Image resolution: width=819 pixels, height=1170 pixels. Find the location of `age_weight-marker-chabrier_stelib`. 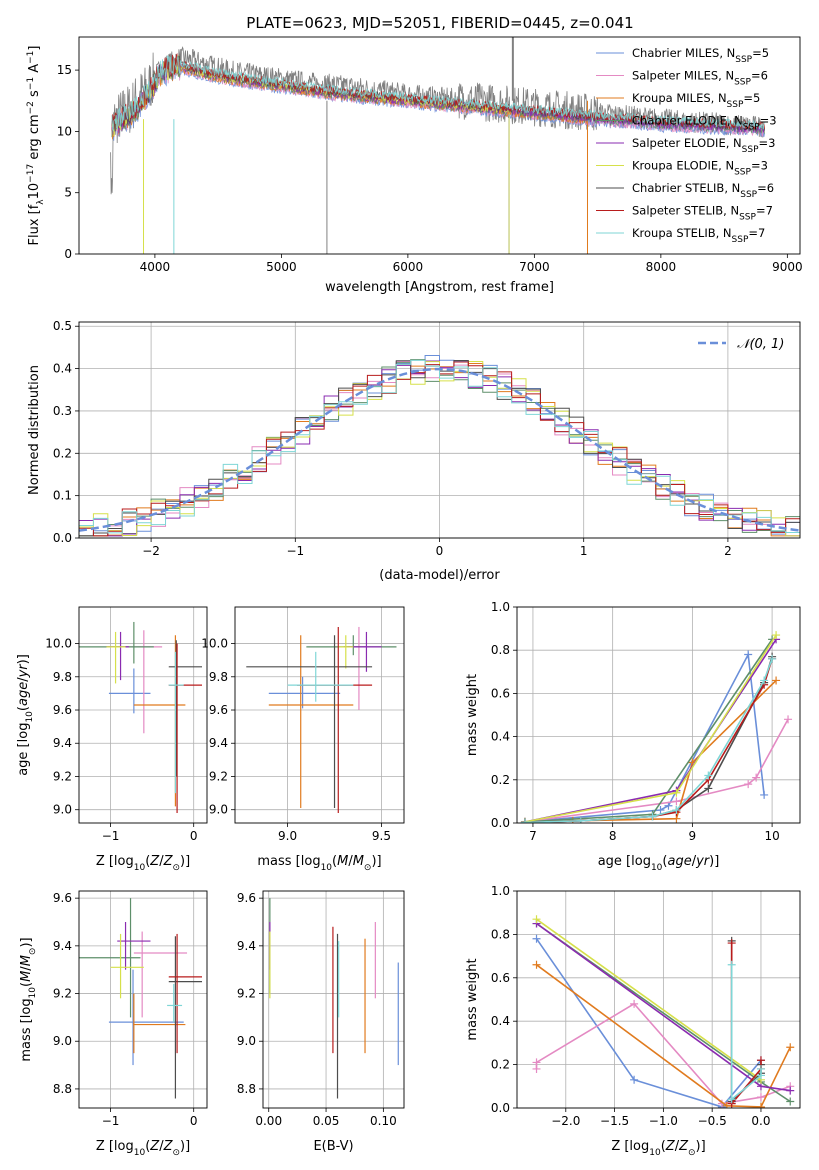

age_weight-marker-chabrier_stelib is located at coordinates (708, 788).